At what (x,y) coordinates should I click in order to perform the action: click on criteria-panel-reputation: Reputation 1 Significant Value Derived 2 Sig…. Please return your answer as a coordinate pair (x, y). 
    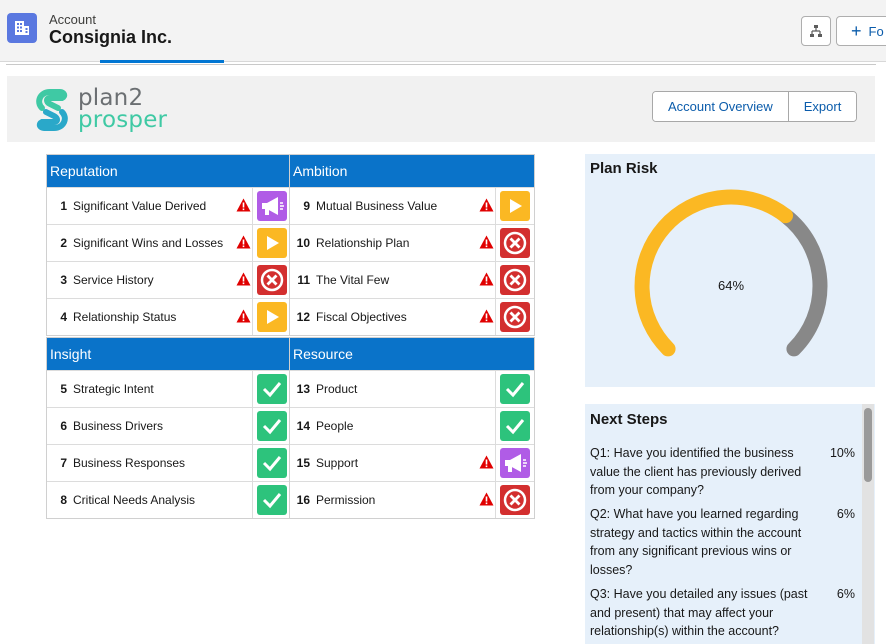
    Looking at the image, I should click on (169, 245).